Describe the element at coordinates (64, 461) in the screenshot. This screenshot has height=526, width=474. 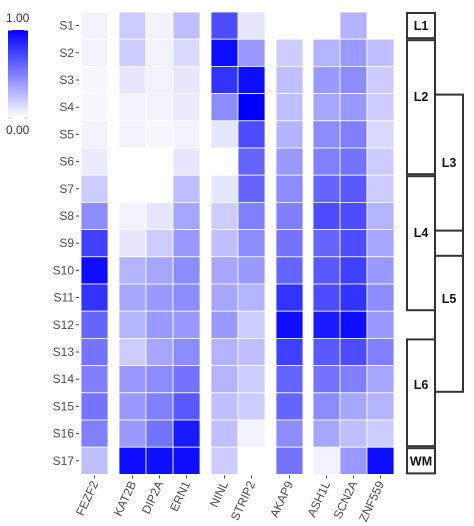
I see `row-label: S17` at that location.